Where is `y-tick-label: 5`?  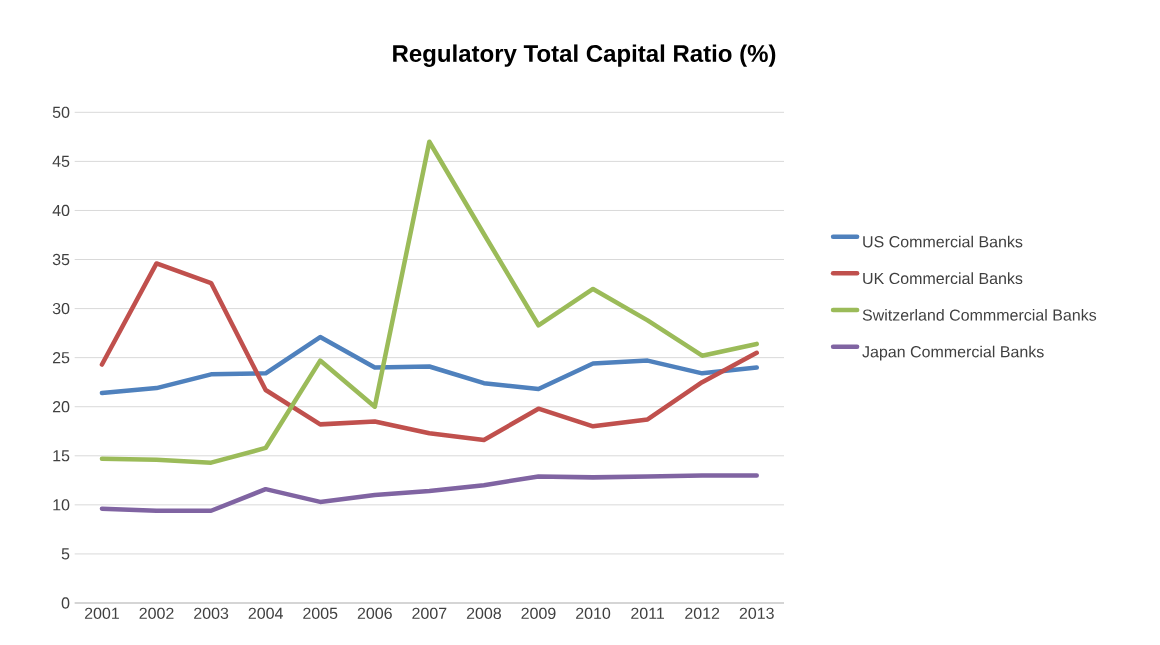 y-tick-label: 5 is located at coordinates (65, 554).